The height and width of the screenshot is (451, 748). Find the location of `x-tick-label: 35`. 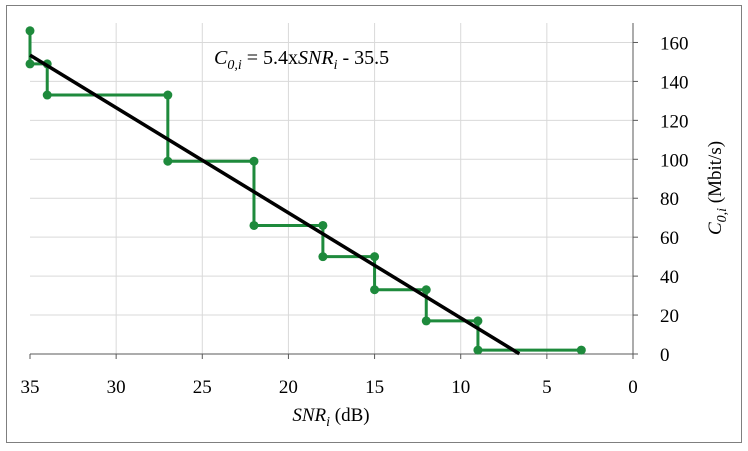

x-tick-label: 35 is located at coordinates (30, 387).